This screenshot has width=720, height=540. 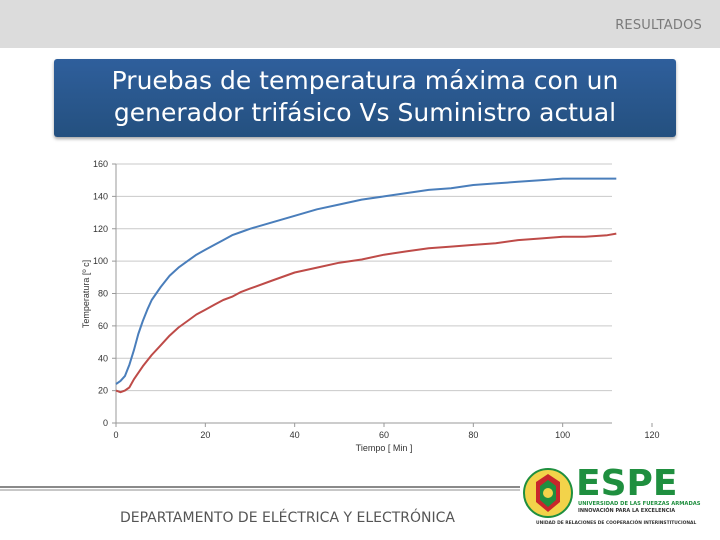 I want to click on x-tick-label-80: 80, so click(x=473, y=435).